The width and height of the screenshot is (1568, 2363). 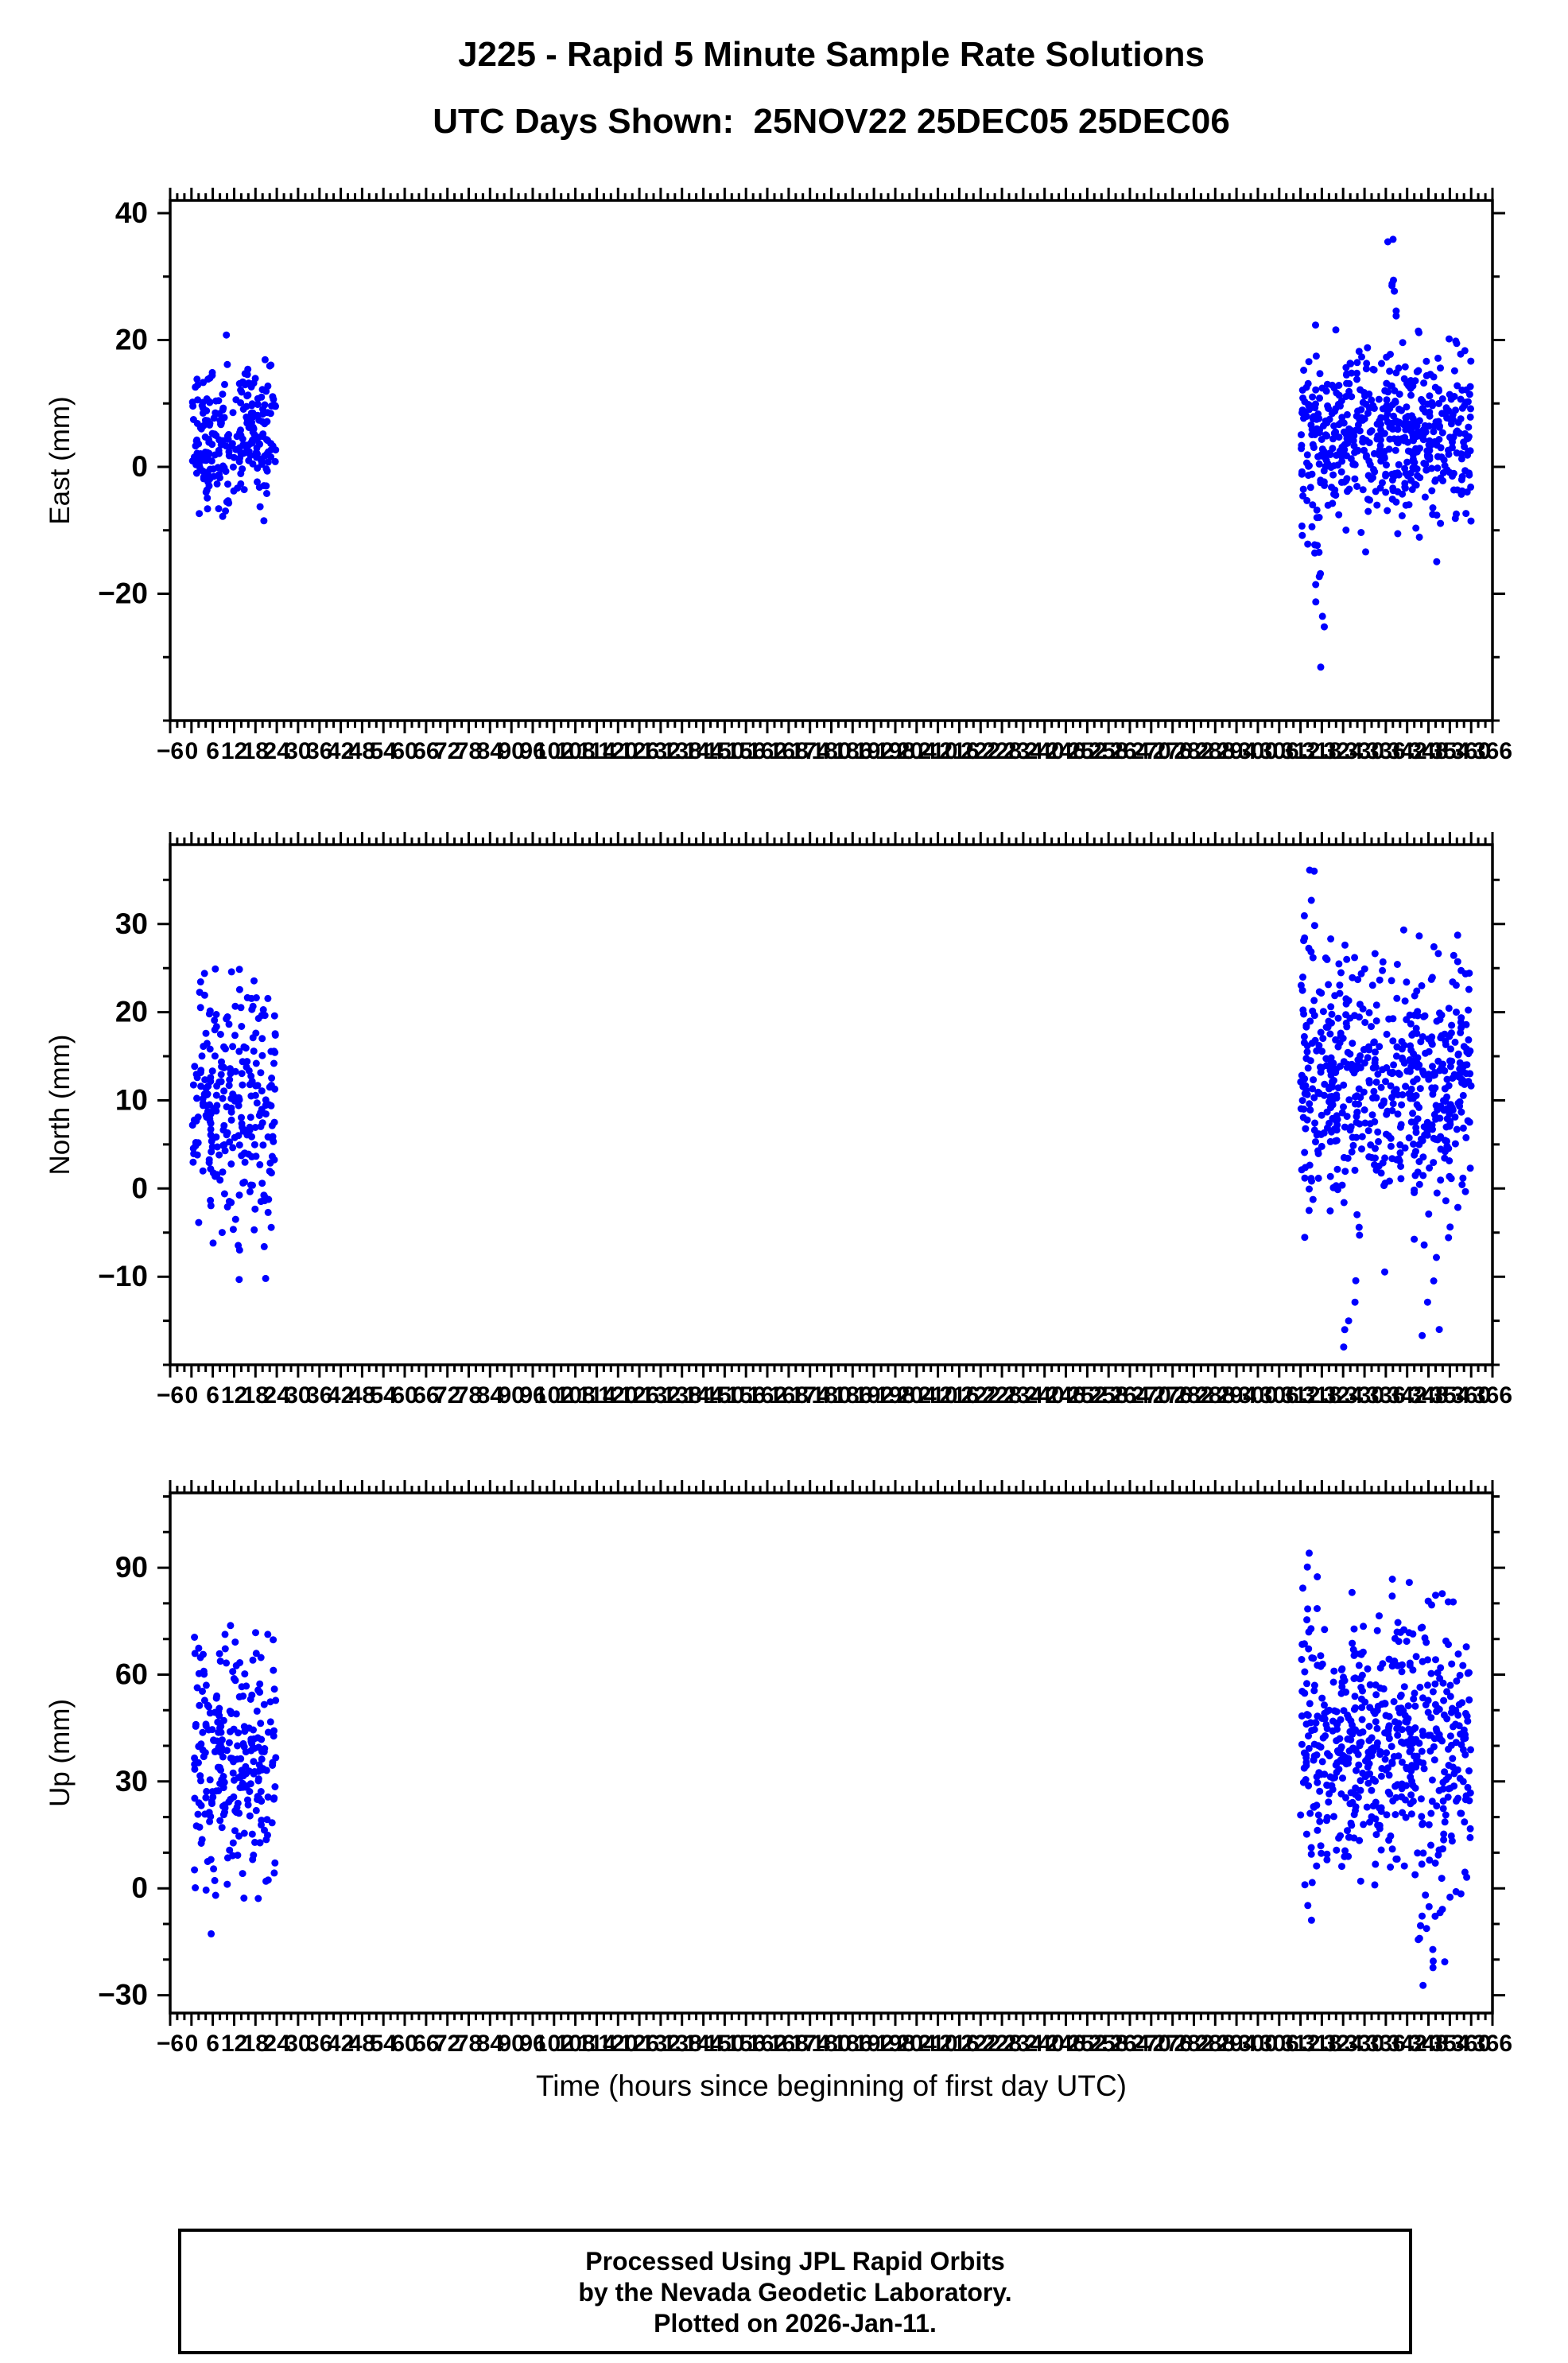 What do you see at coordinates (789, 1395) in the screenshot?
I see `svg-text: 168` at bounding box center [789, 1395].